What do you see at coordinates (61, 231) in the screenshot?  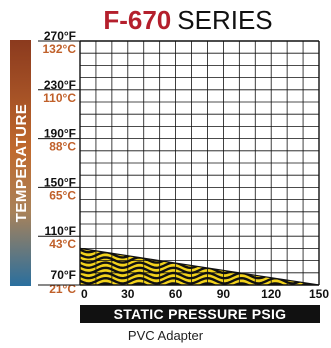 I see `y-tick-f-4: 110°F` at bounding box center [61, 231].